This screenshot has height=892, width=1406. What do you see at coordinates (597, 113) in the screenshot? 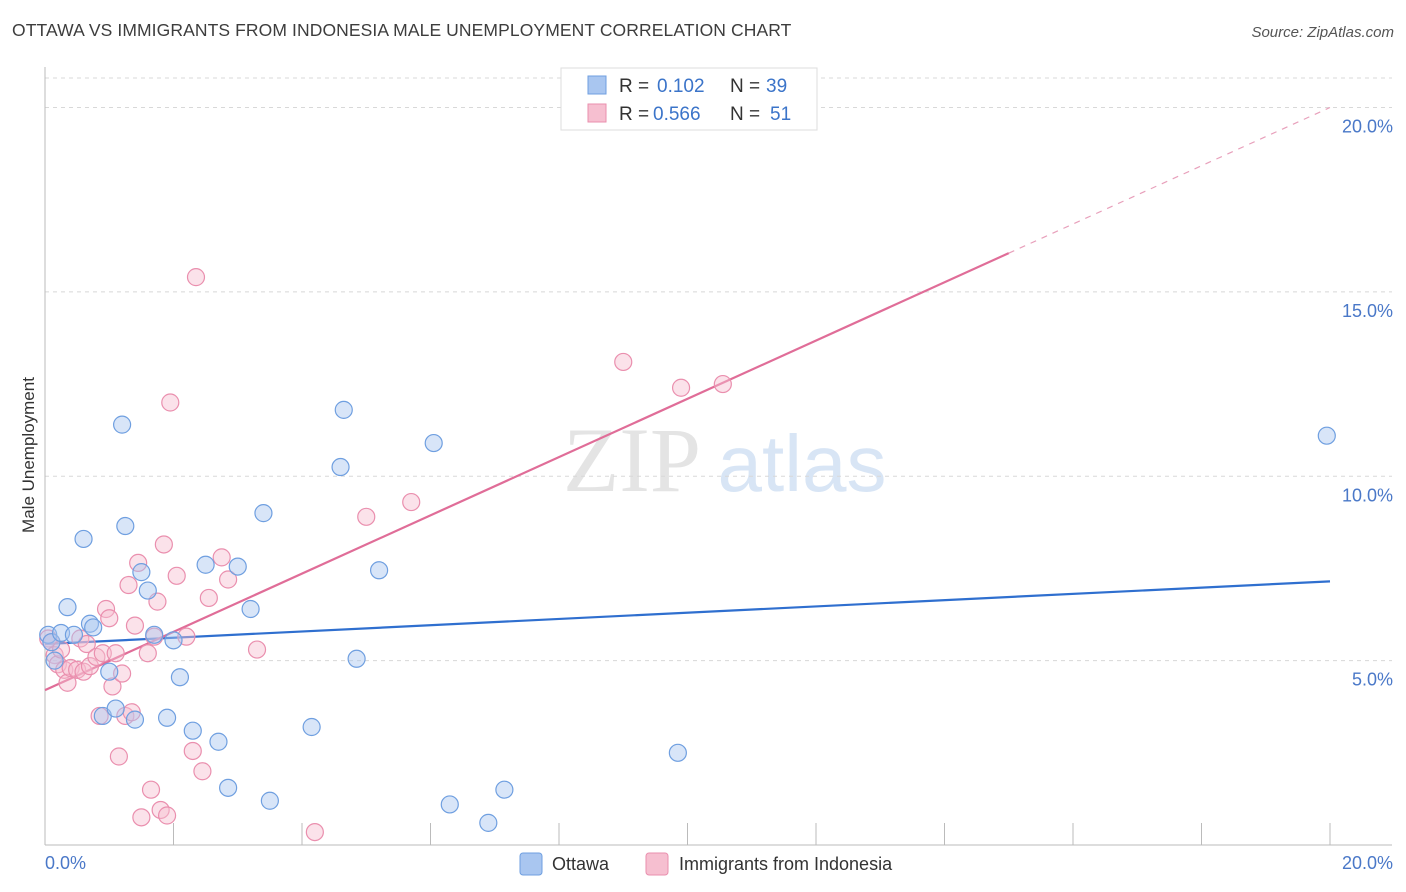
I see `legend-swatch-indonesia` at bounding box center [597, 113].